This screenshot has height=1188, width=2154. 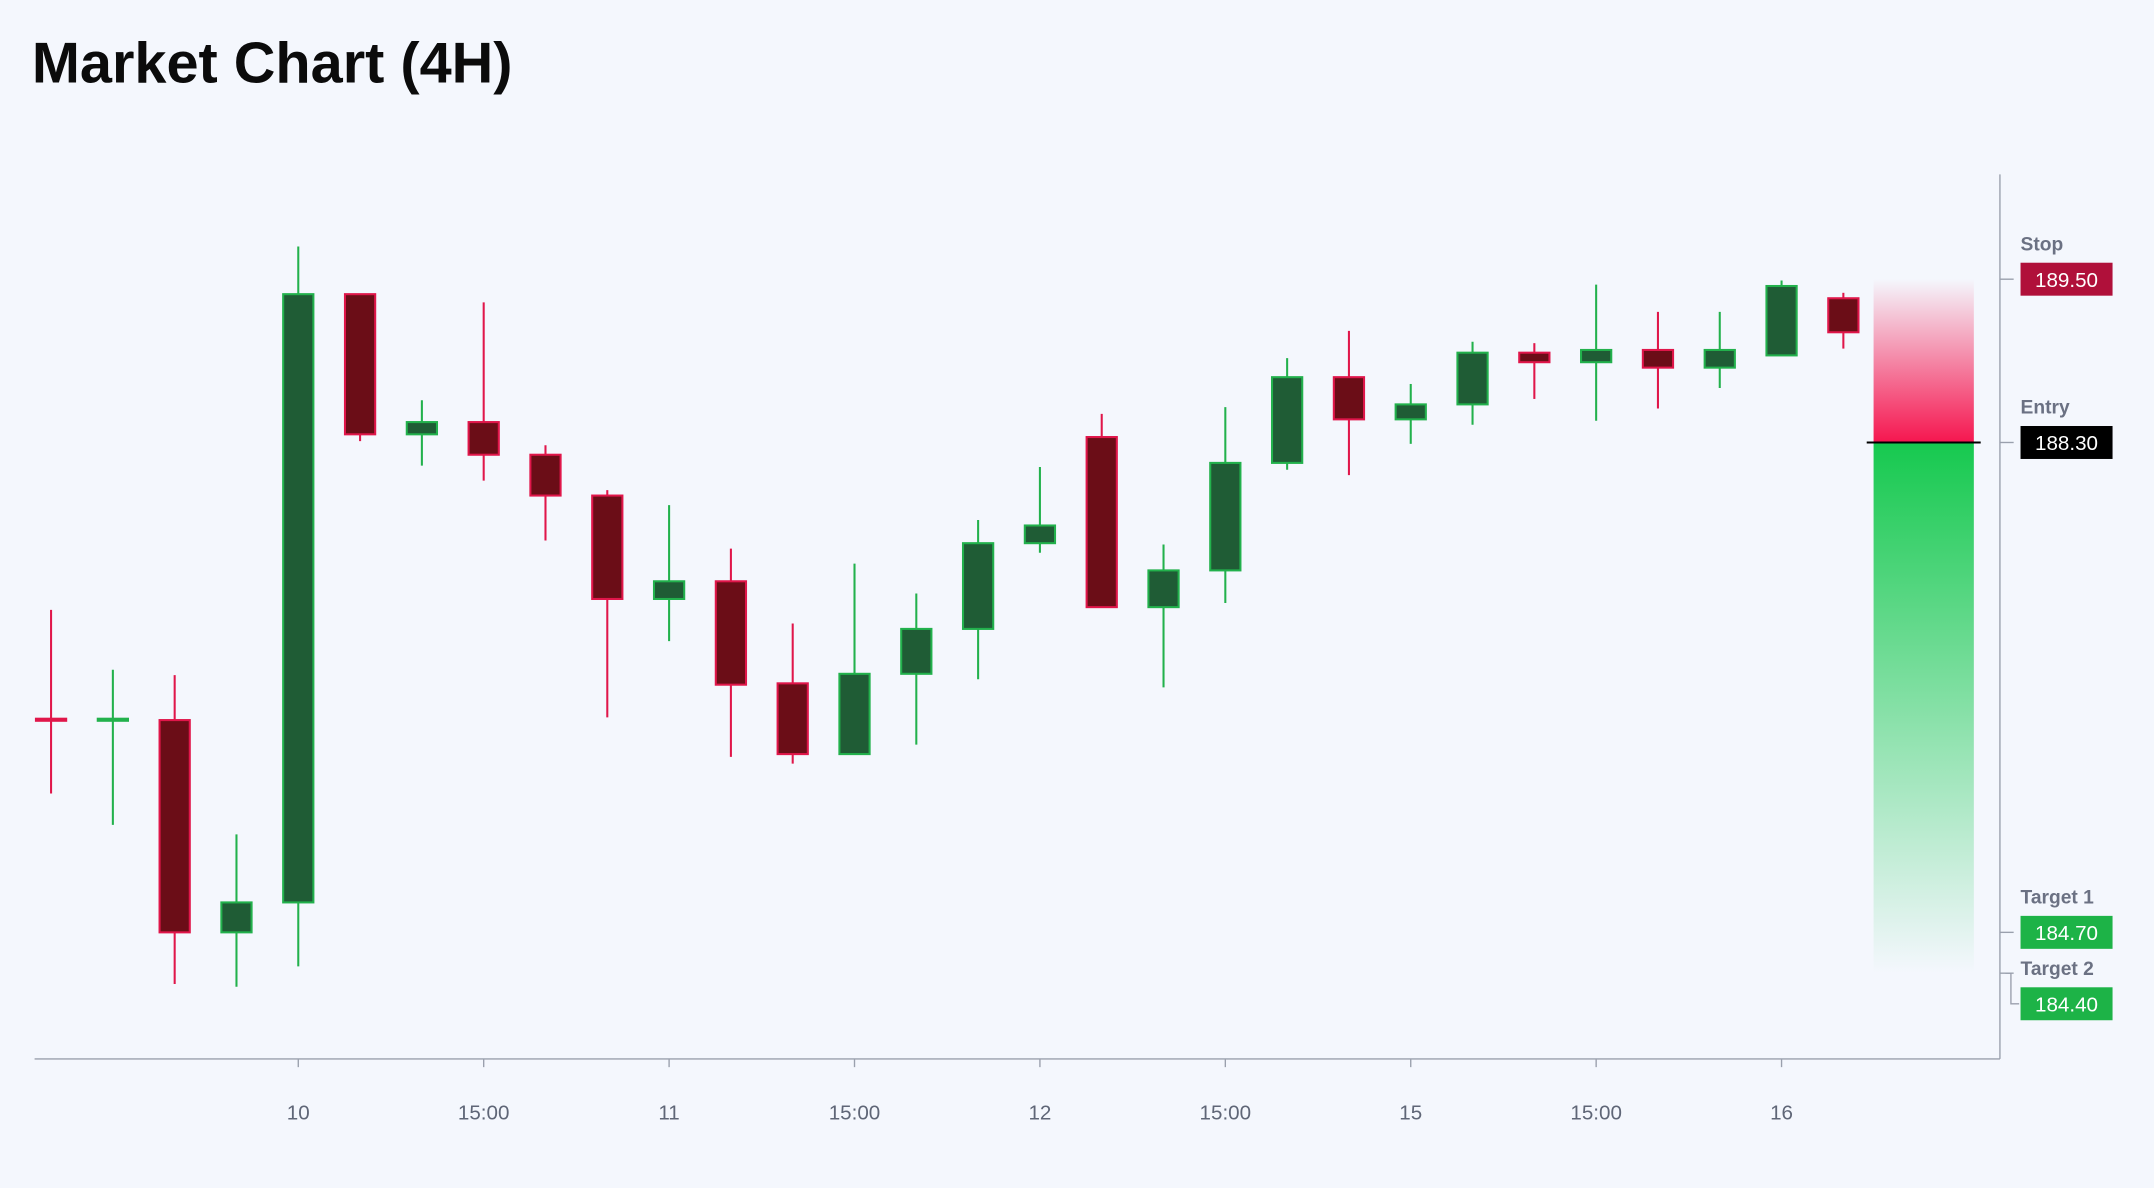 I want to click on level-label: 184.40, so click(x=2066, y=1004).